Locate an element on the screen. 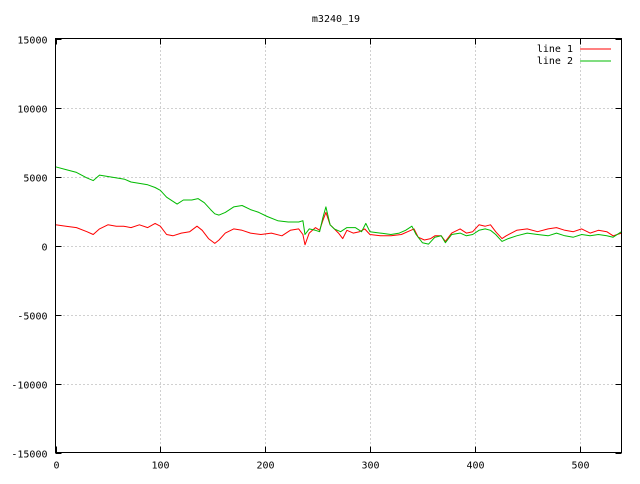  y-tick-label: -5000 is located at coordinates (32, 317).